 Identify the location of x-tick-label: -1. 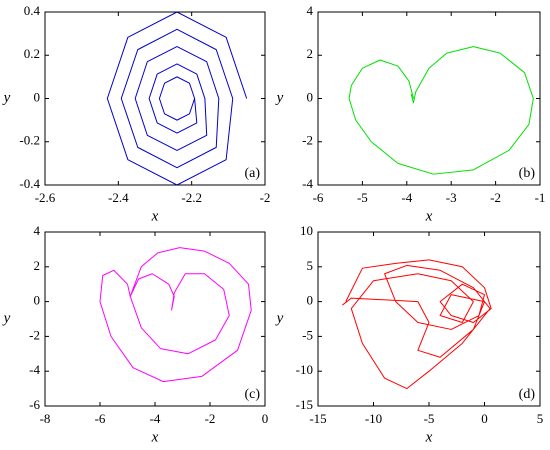
(540, 197).